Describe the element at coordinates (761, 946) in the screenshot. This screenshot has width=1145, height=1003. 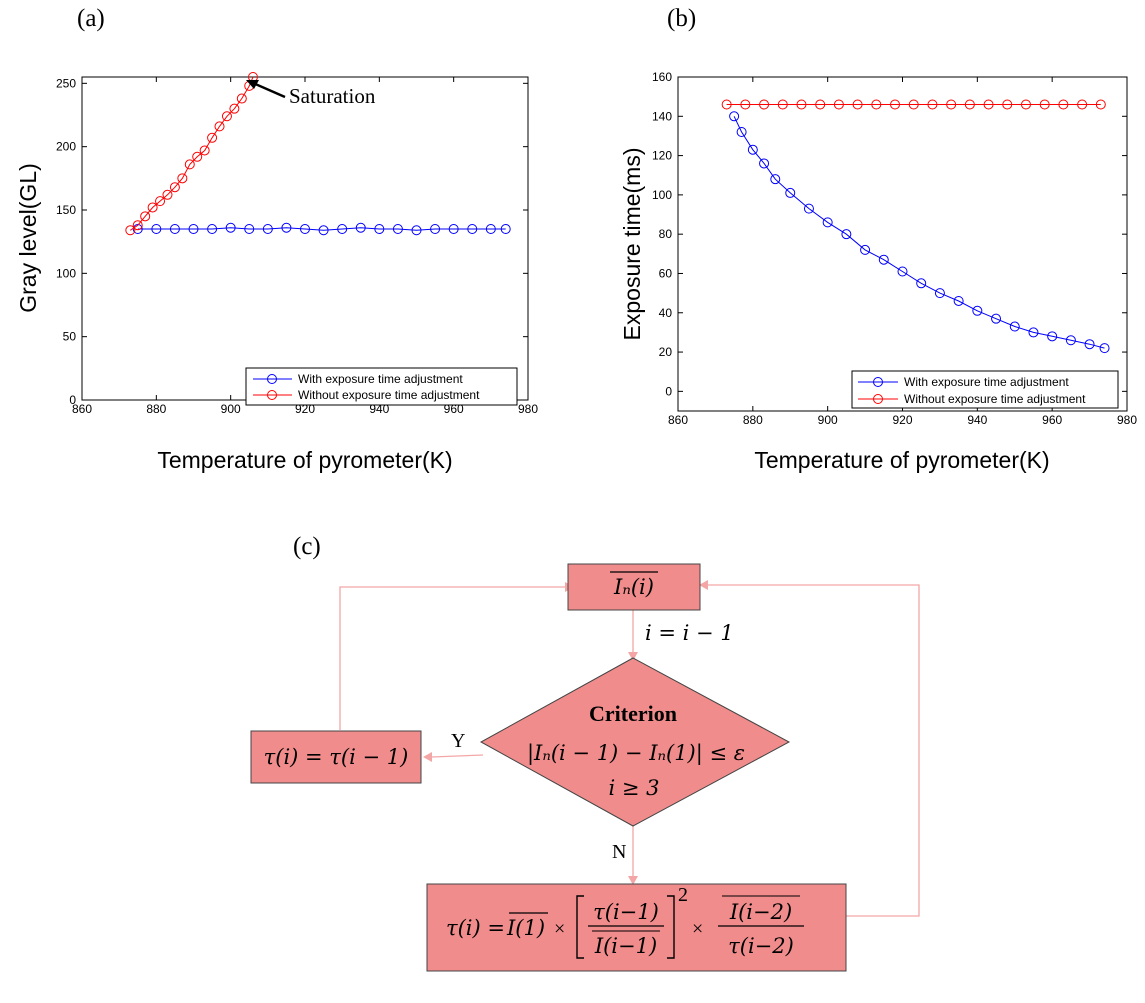
I see `formula-frac2-den: τ(i−2)` at that location.